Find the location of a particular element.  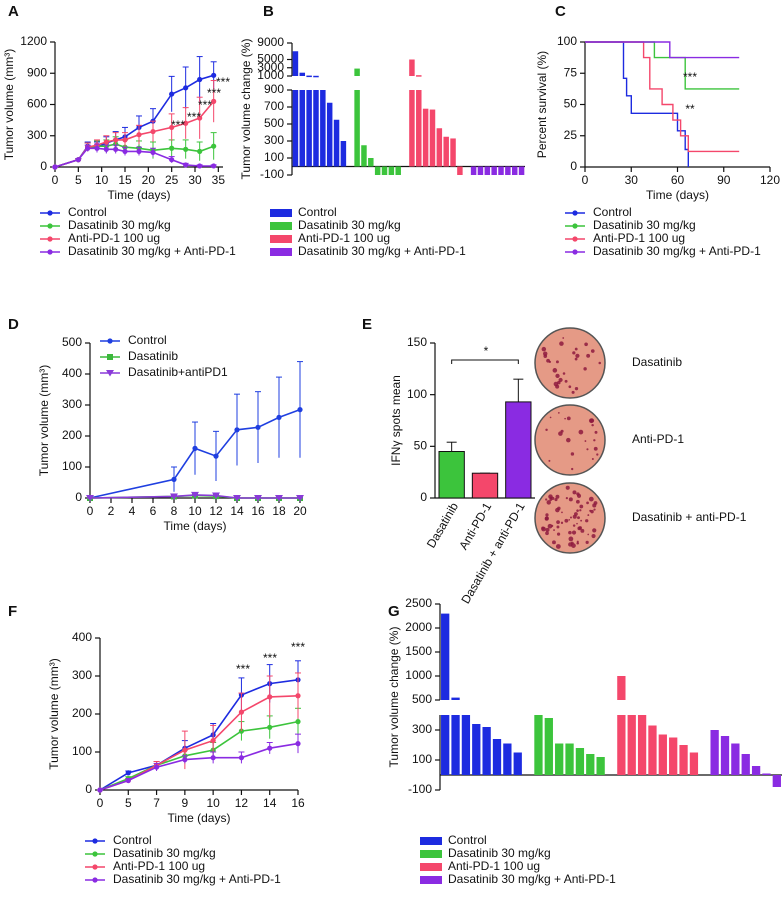

x-tick-label: Dasatinib is located at coordinates (442, 525).